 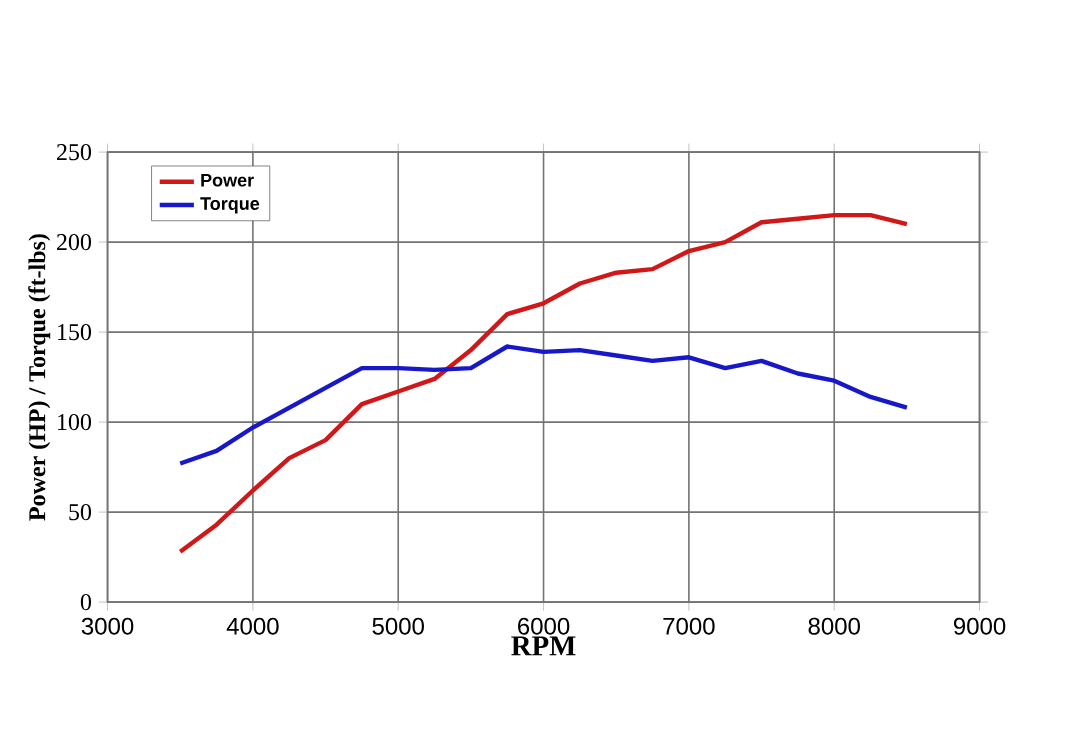 I want to click on x-tick-label: 3000, so click(x=107, y=626).